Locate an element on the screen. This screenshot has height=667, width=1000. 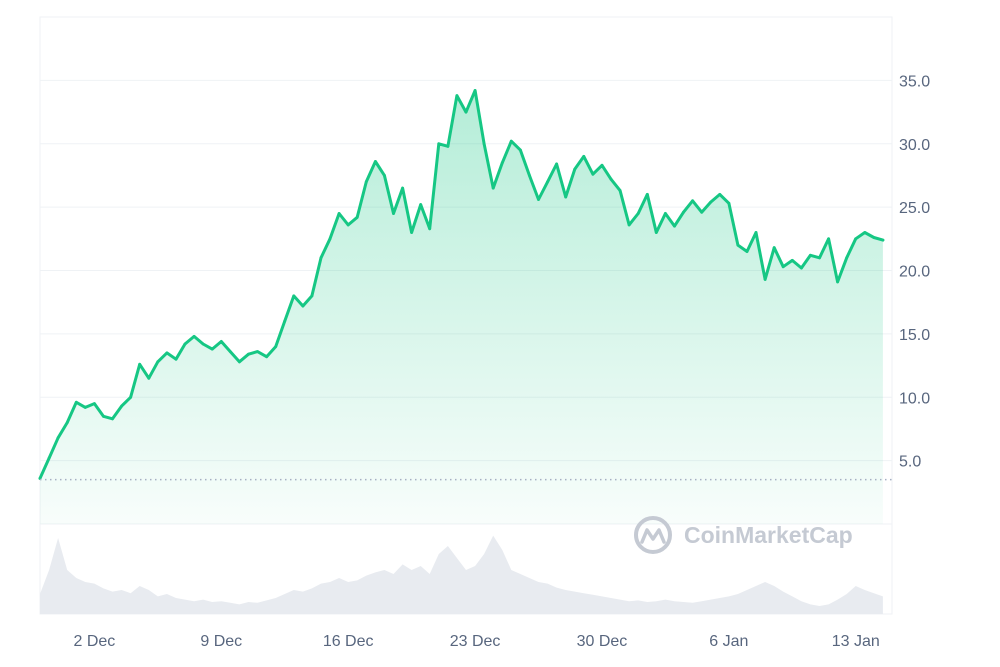
x-tick-label: 6 Jan is located at coordinates (728, 641).